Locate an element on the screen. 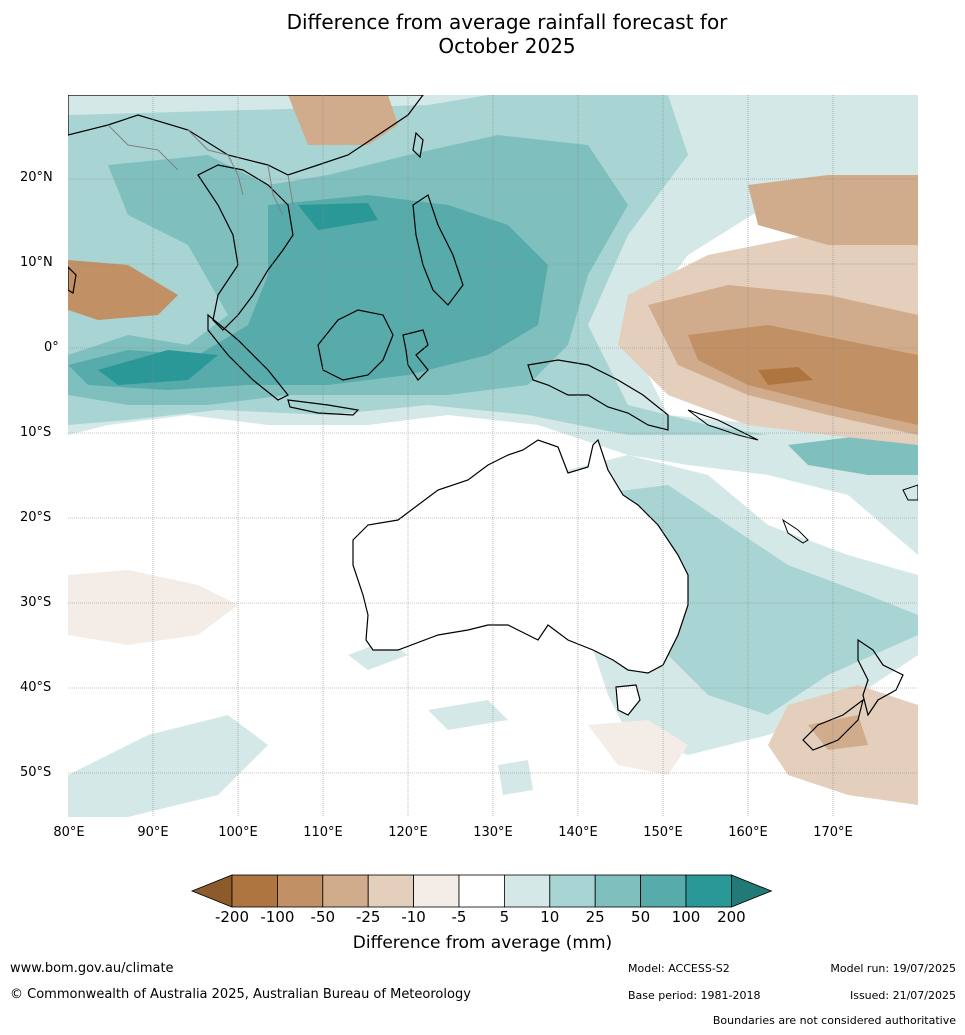 The width and height of the screenshot is (965, 1035). colorbar-tick-label: 5 is located at coordinates (504, 917).